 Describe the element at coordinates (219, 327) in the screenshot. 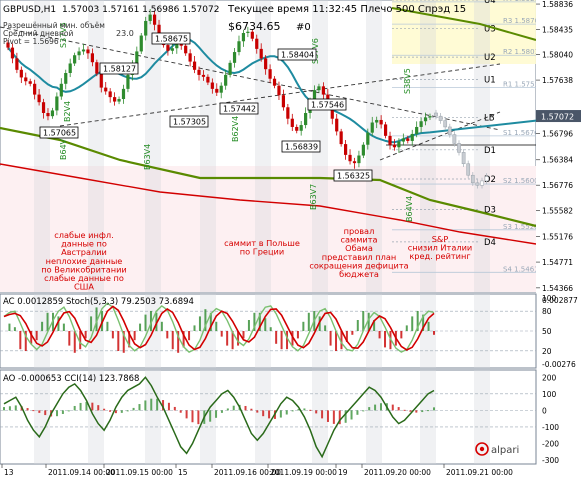

I see `stoch-lines` at that location.